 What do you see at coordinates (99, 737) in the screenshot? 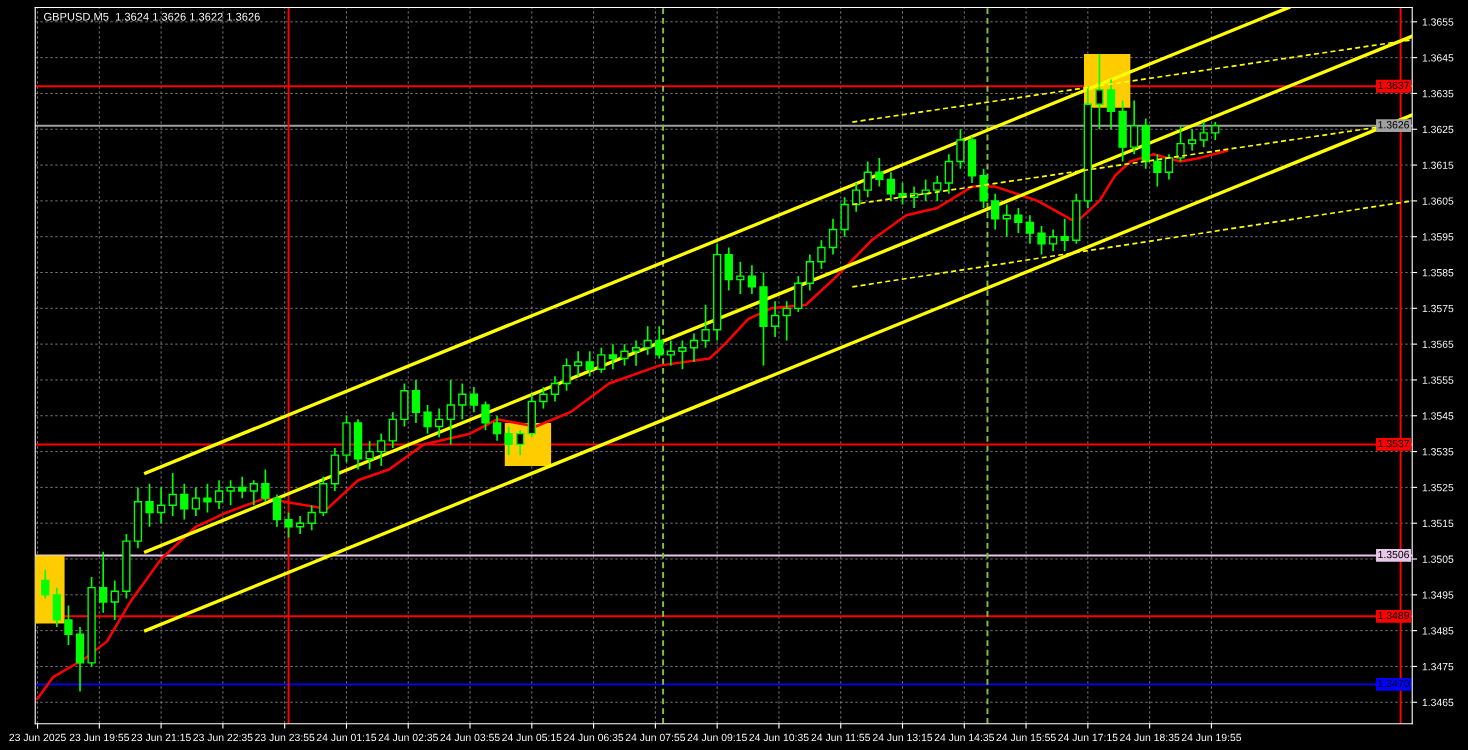
I see `x-tick-label: 23 Jun 19:55` at bounding box center [99, 737].